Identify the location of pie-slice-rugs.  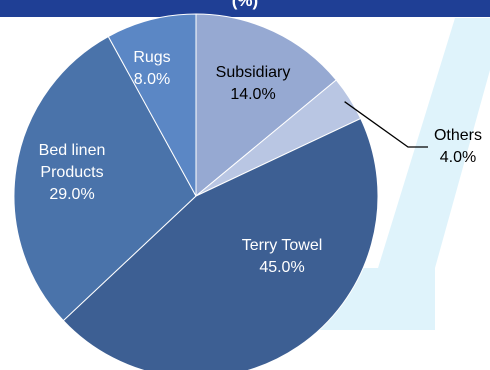
(152, 105).